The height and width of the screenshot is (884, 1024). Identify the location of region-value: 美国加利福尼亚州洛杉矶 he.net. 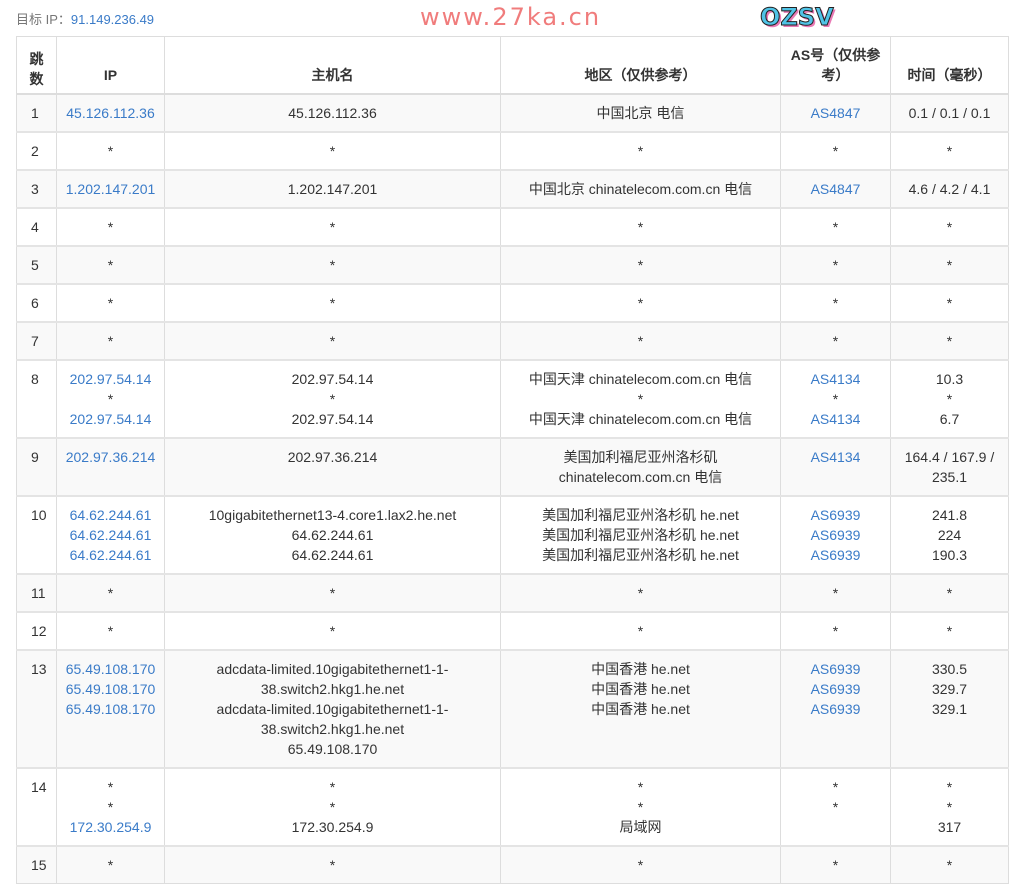
(640, 515).